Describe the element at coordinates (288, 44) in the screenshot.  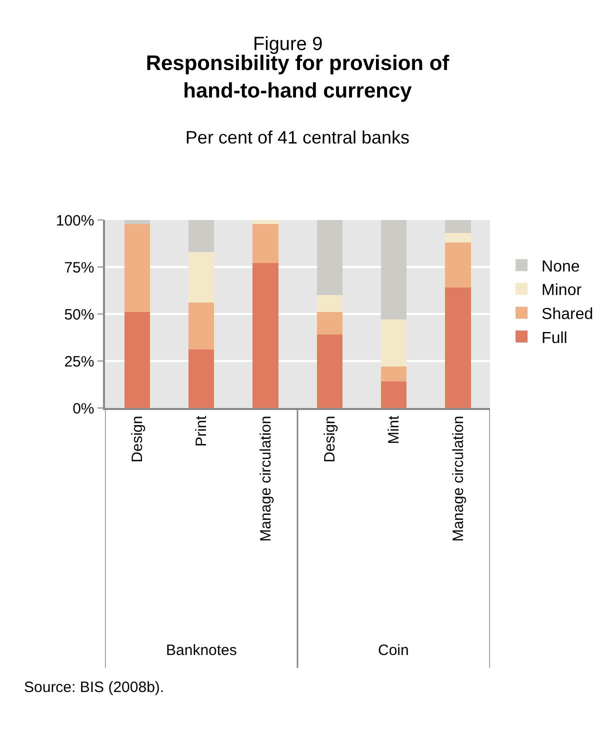
I see `caption: Figure 9` at that location.